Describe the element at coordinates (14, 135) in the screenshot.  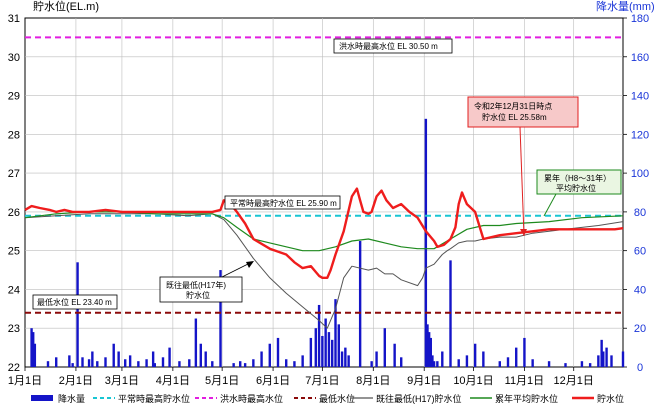
I see `y-tick-left: 28` at that location.